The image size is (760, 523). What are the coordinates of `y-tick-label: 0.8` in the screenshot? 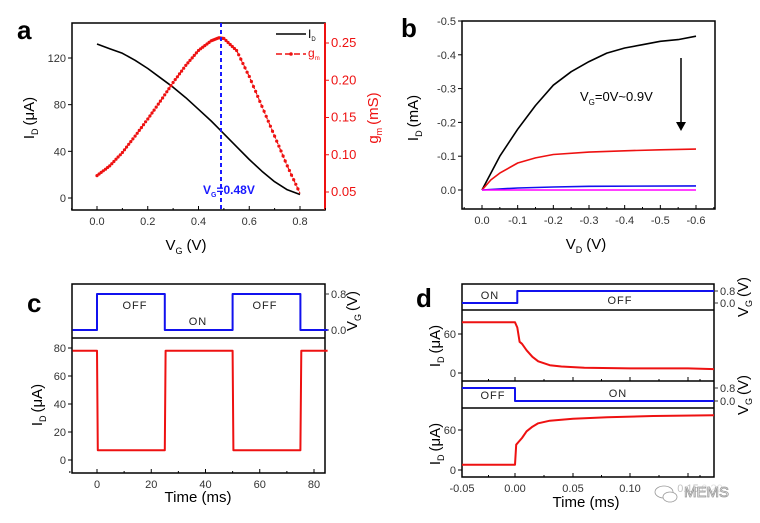 It's located at (338, 295).